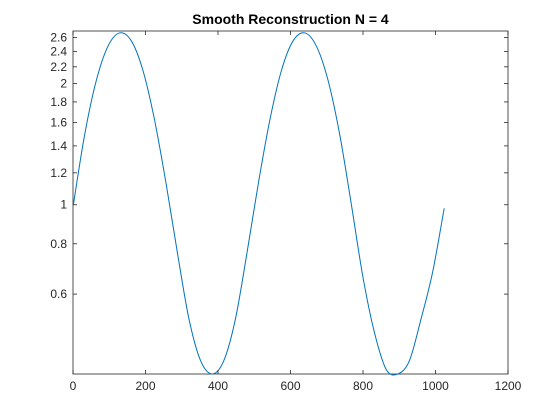 The image size is (560, 420). I want to click on x-tick-label: 400, so click(218, 386).